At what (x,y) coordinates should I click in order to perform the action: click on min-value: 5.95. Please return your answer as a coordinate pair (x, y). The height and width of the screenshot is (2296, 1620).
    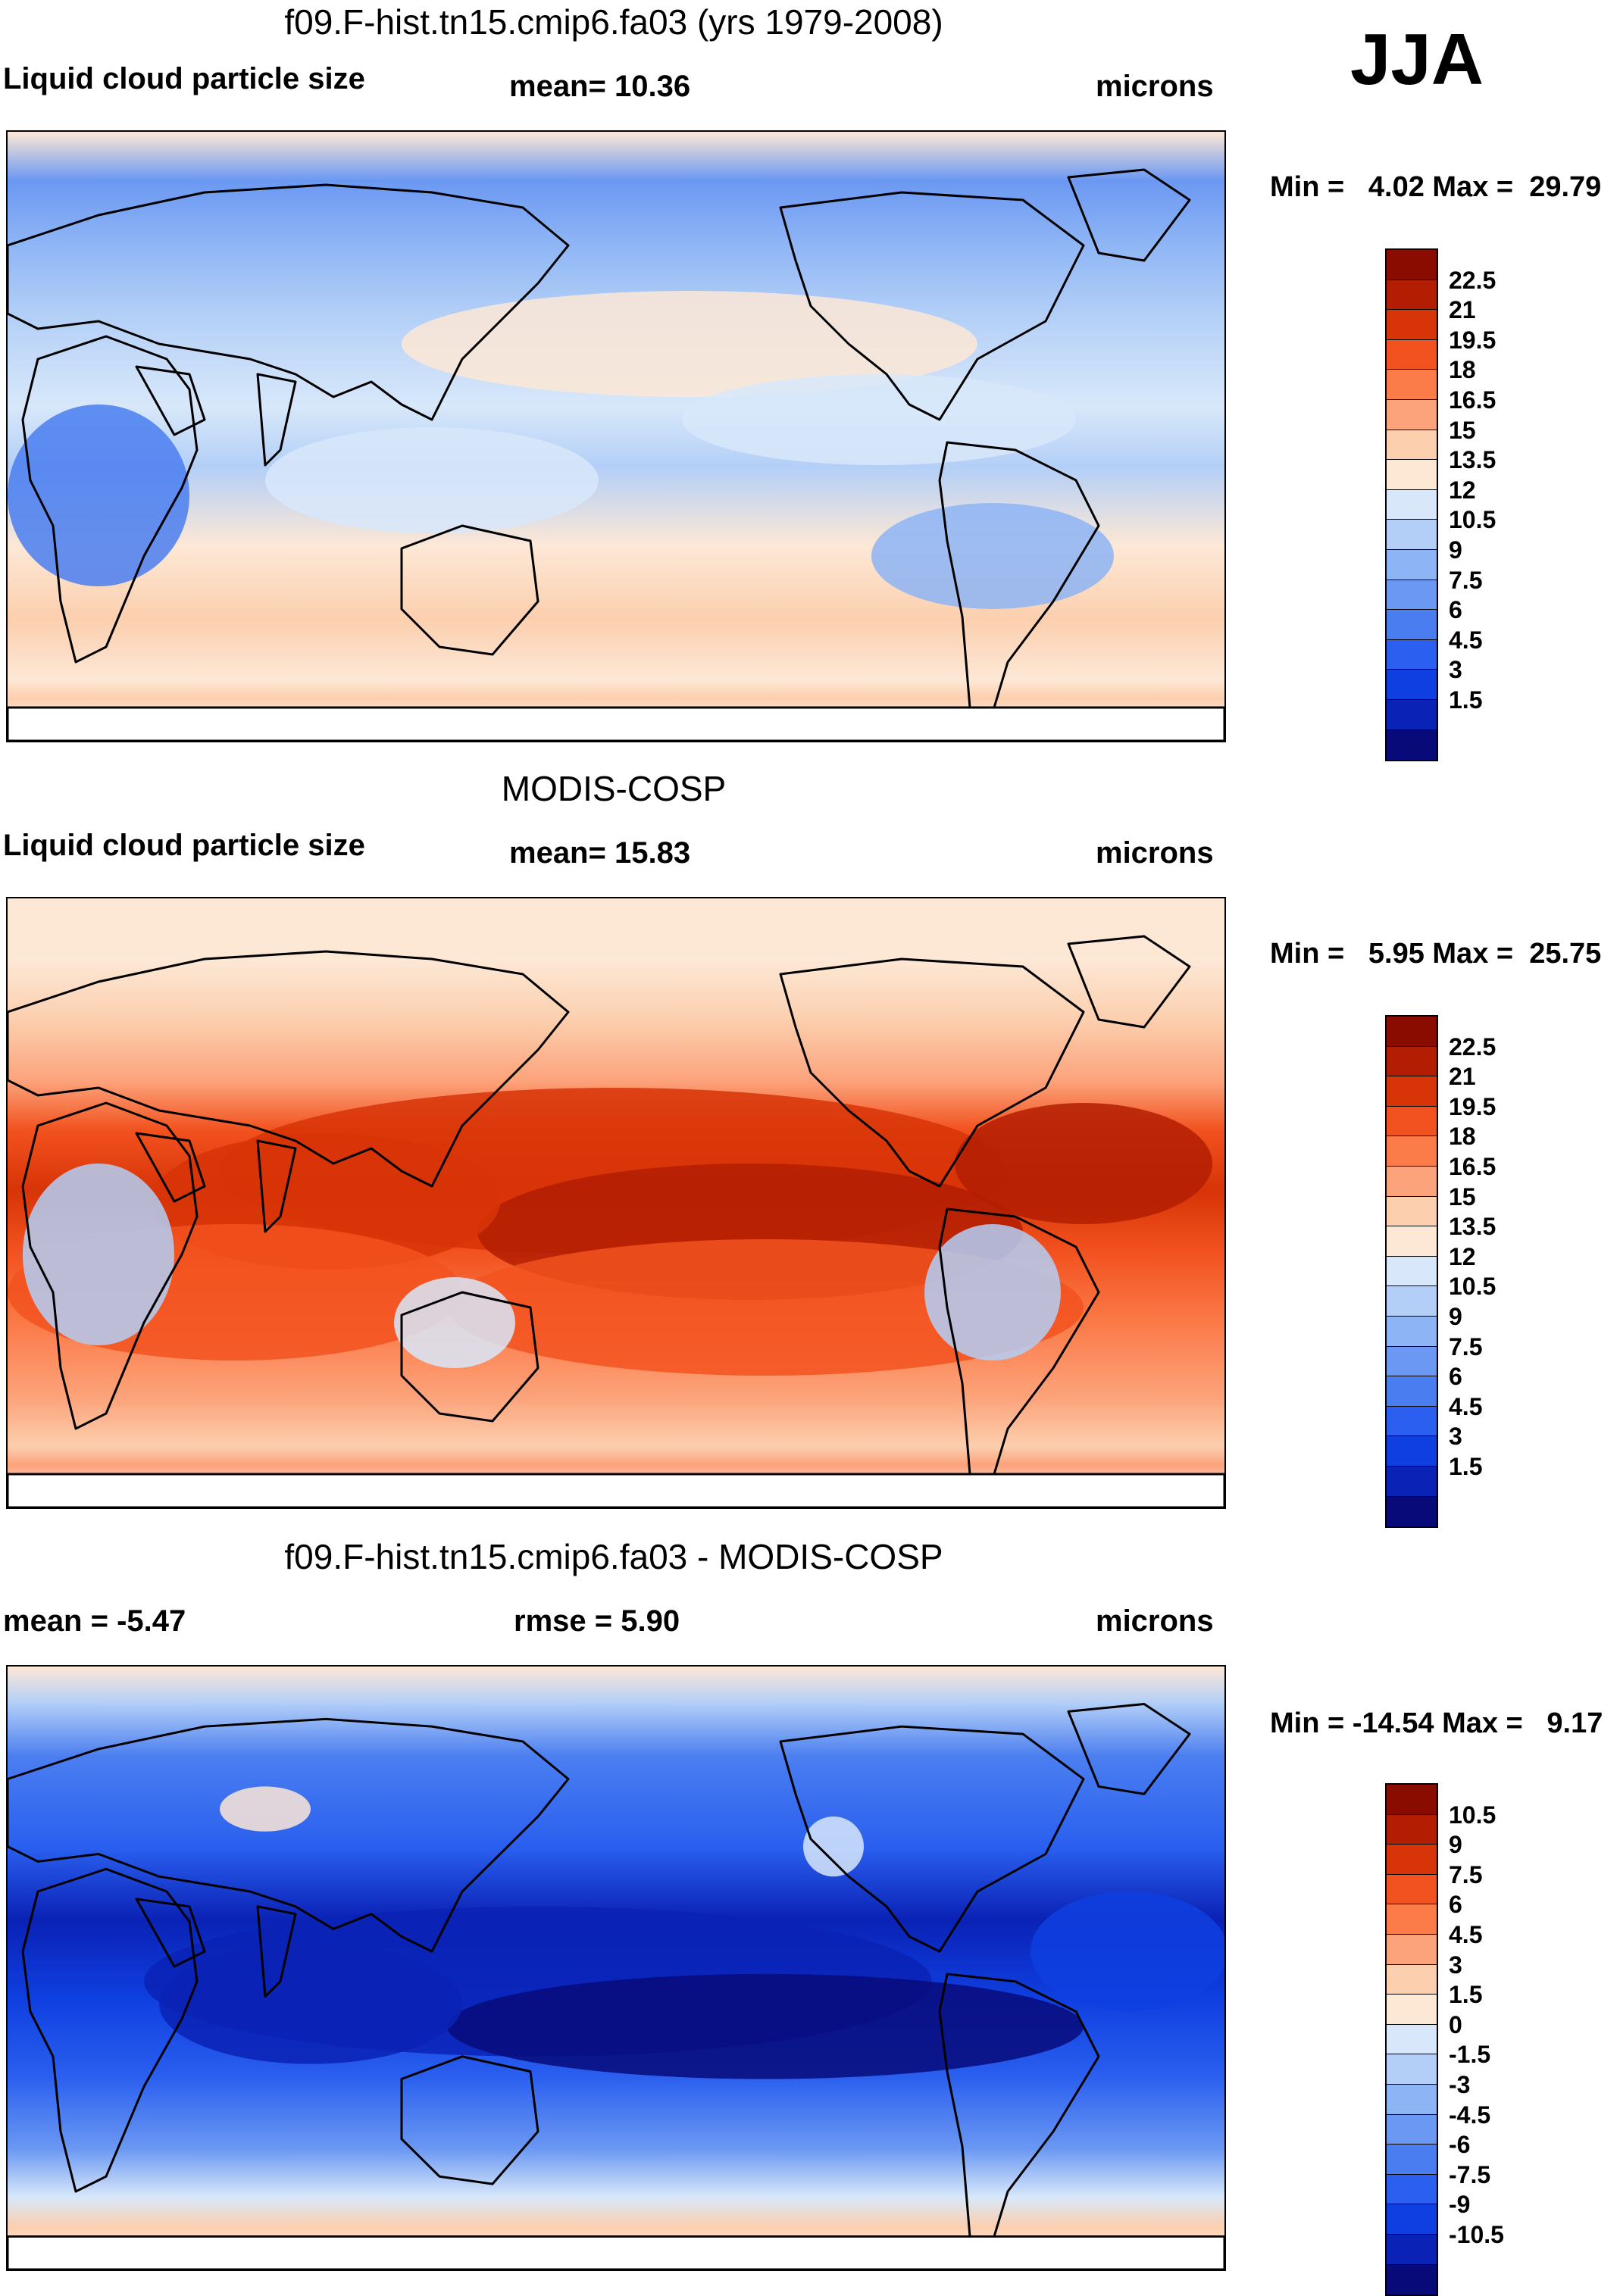
    Looking at the image, I should click on (1396, 954).